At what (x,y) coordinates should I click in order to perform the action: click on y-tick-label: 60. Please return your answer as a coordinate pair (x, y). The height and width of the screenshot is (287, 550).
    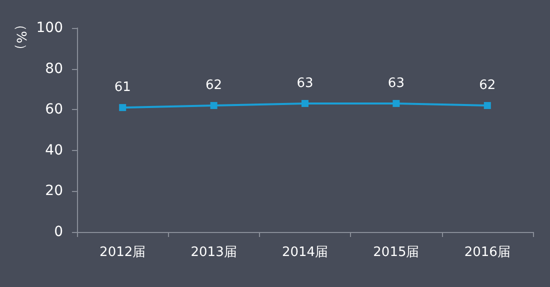
    Looking at the image, I should click on (54, 110).